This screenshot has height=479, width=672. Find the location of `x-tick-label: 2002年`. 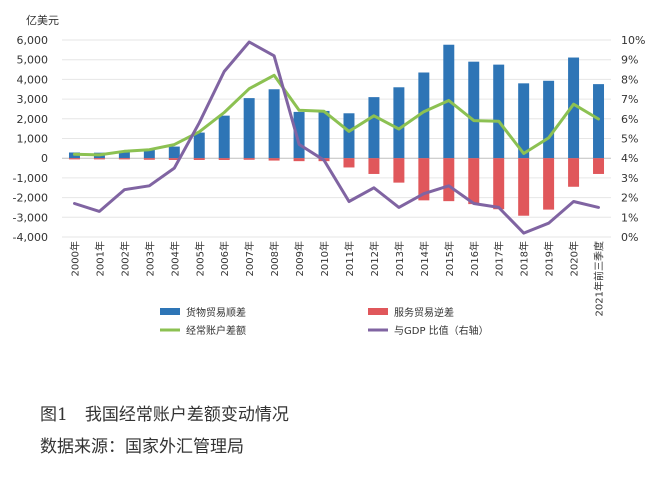

x-tick-label: 2002年 is located at coordinates (124, 258).